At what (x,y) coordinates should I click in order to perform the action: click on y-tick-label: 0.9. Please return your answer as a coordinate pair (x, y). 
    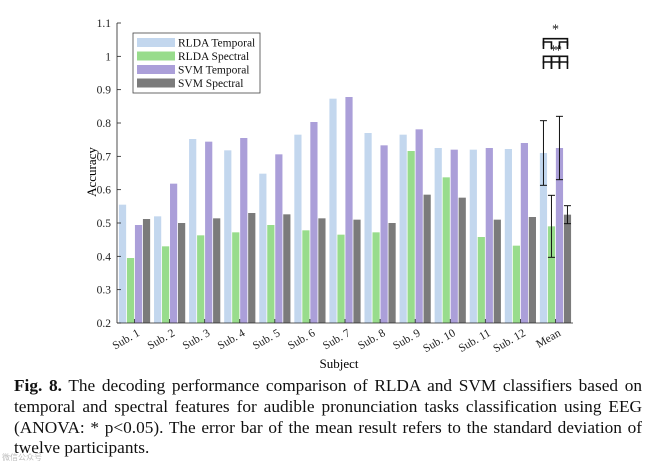
    Looking at the image, I should click on (104, 91).